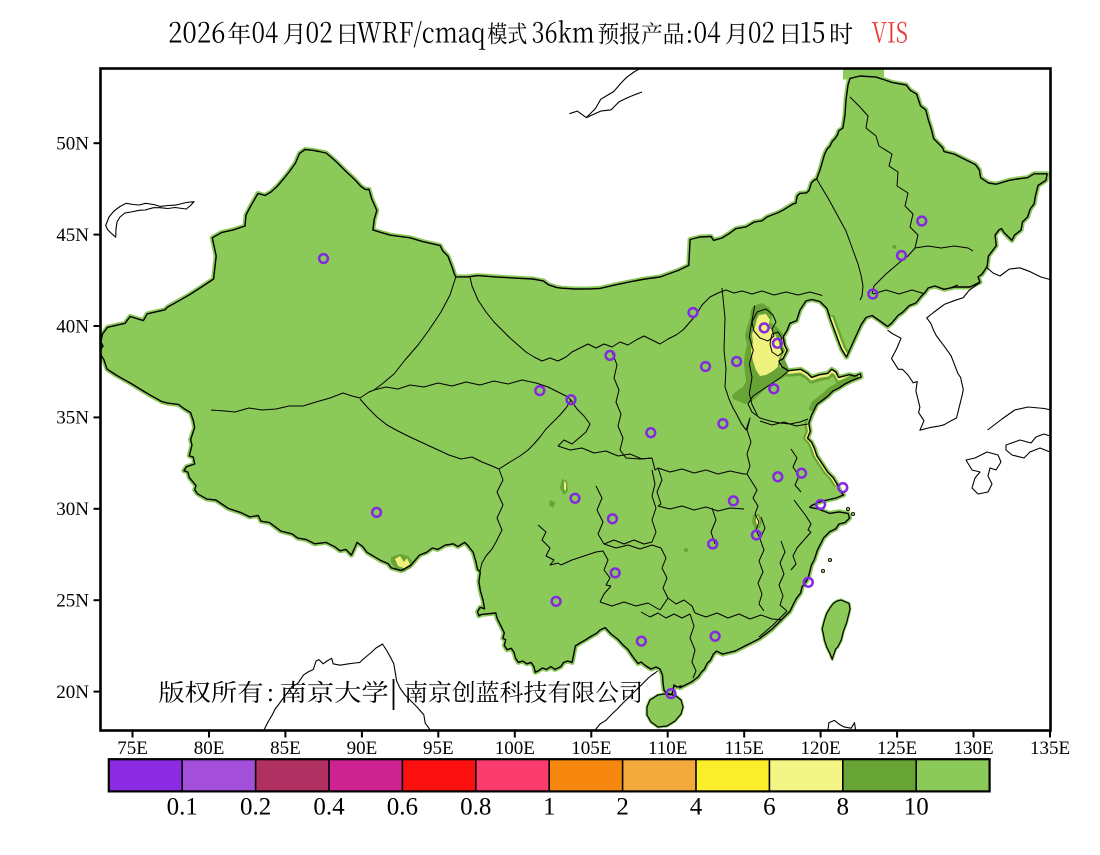 Image resolution: width=1100 pixels, height=855 pixels. I want to click on svg-text: 0.8, so click(475, 807).